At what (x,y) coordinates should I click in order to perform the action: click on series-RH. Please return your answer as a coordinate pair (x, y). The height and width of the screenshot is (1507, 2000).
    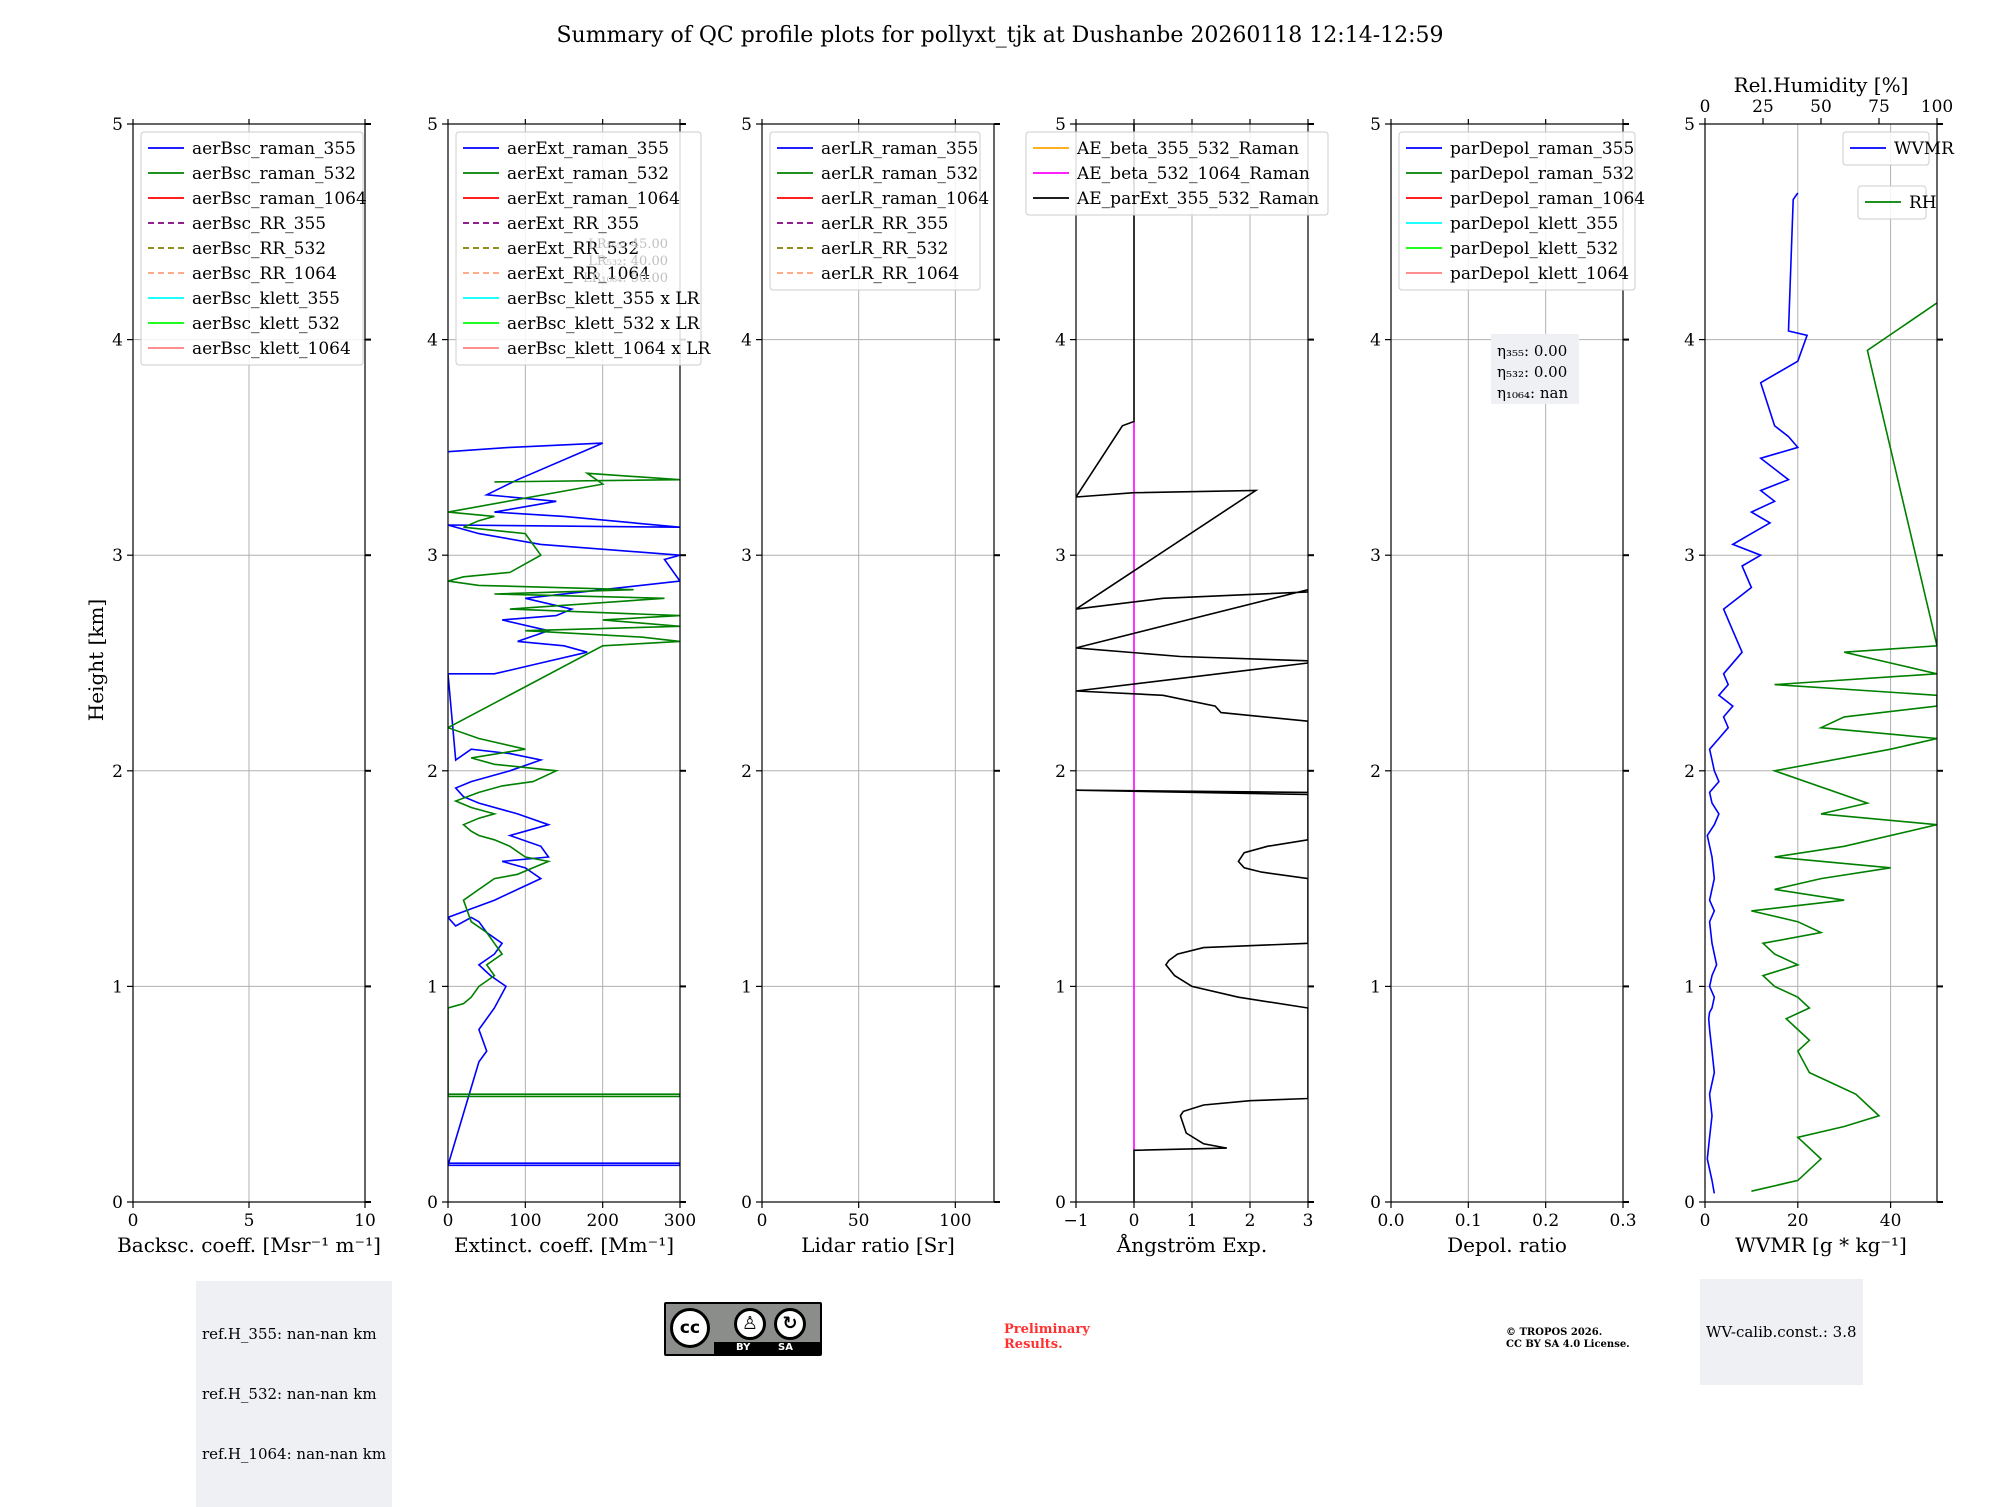
    Looking at the image, I should click on (1844, 747).